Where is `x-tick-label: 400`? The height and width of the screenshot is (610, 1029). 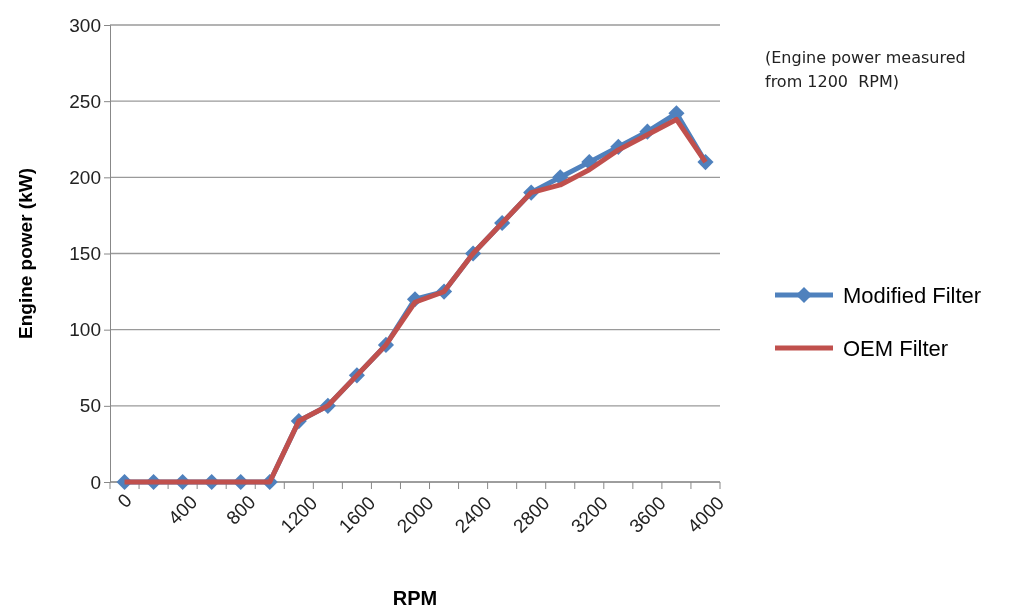
x-tick-label: 400 is located at coordinates (183, 510).